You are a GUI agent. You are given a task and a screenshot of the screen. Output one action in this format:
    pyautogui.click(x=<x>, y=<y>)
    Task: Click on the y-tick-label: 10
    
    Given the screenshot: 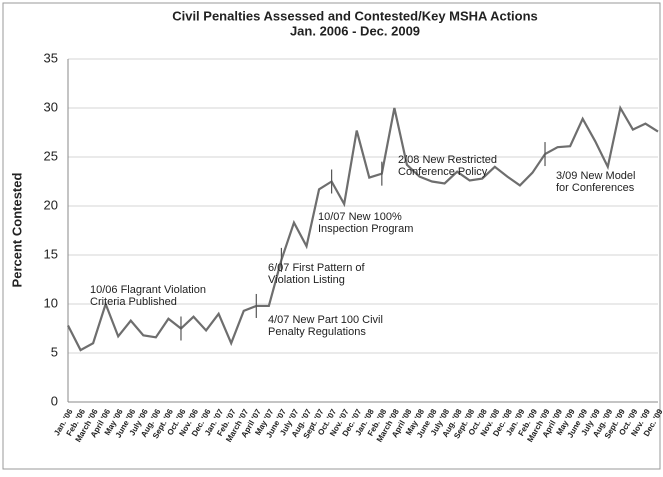 What is the action you would take?
    pyautogui.click(x=51, y=302)
    